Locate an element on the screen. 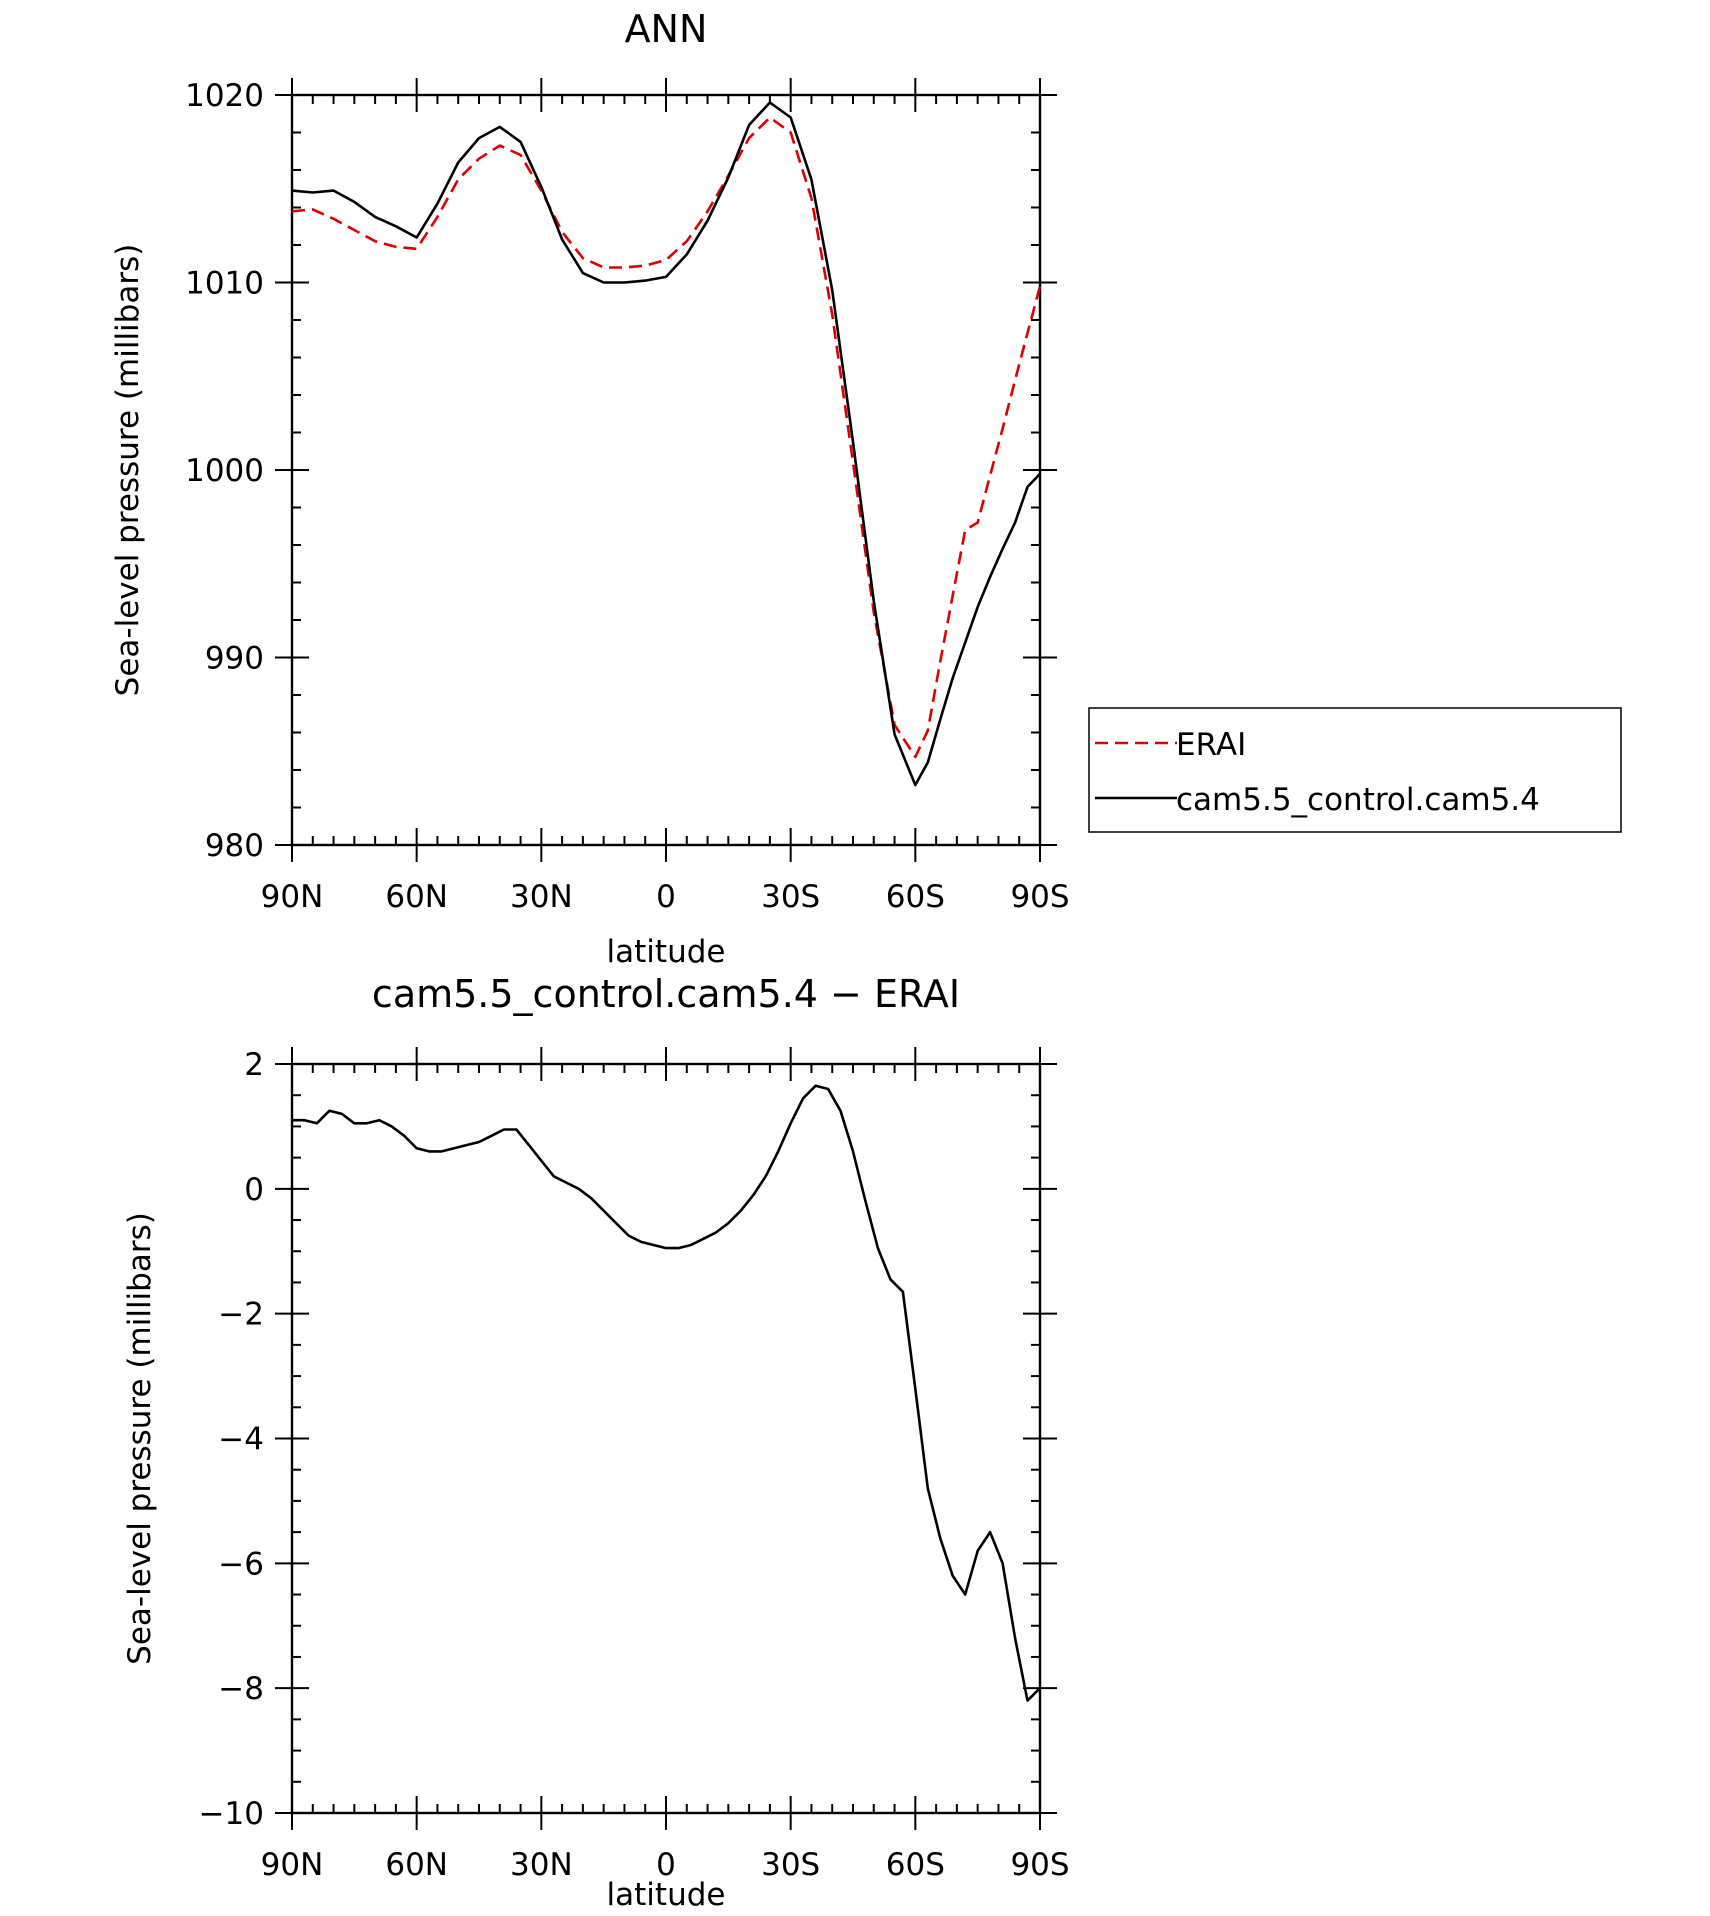  legend-label-erai: ERAI is located at coordinates (1211, 745).